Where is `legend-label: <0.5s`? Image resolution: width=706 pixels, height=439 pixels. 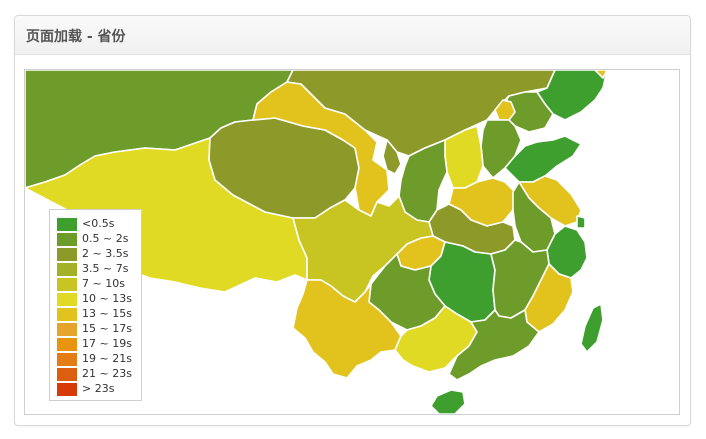 legend-label: <0.5s is located at coordinates (98, 223).